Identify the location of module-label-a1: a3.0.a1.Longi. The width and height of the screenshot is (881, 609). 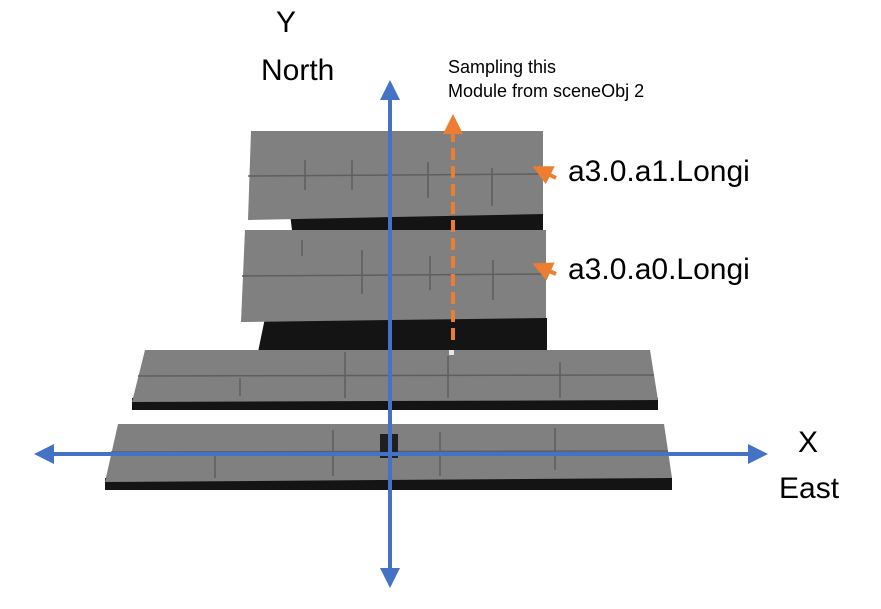
(659, 171).